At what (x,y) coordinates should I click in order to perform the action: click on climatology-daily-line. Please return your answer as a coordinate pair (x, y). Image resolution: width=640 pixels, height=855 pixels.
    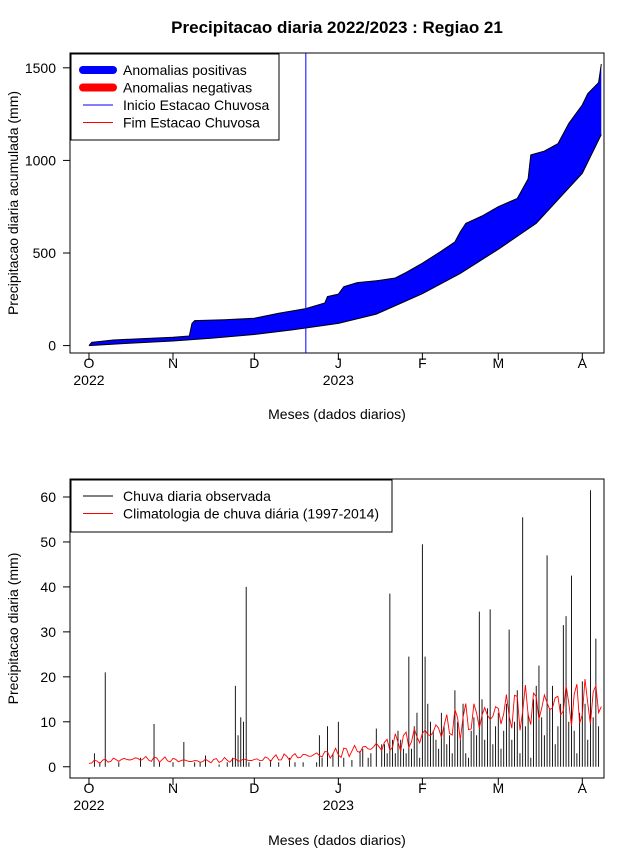
    Looking at the image, I should click on (345, 721).